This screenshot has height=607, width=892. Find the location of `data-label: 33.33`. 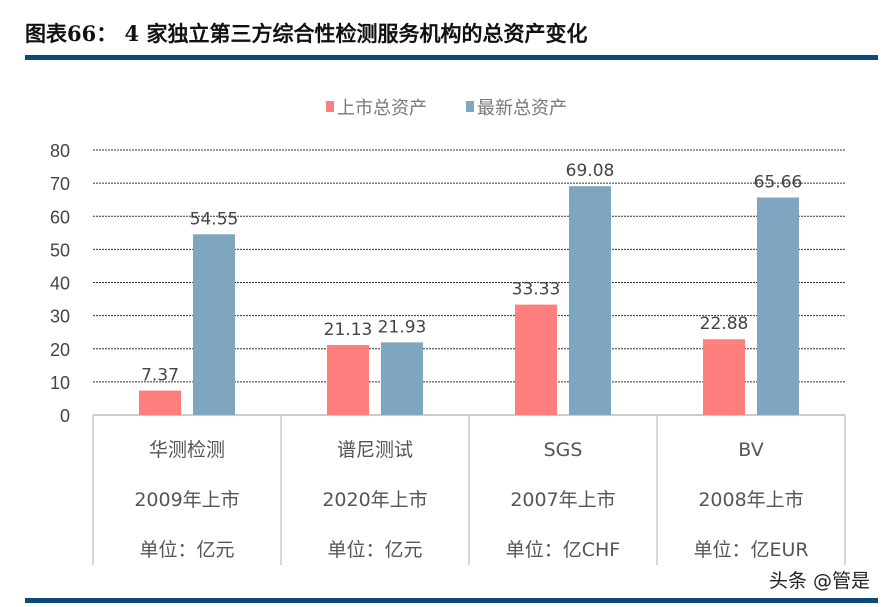

data-label: 33.33 is located at coordinates (536, 290).